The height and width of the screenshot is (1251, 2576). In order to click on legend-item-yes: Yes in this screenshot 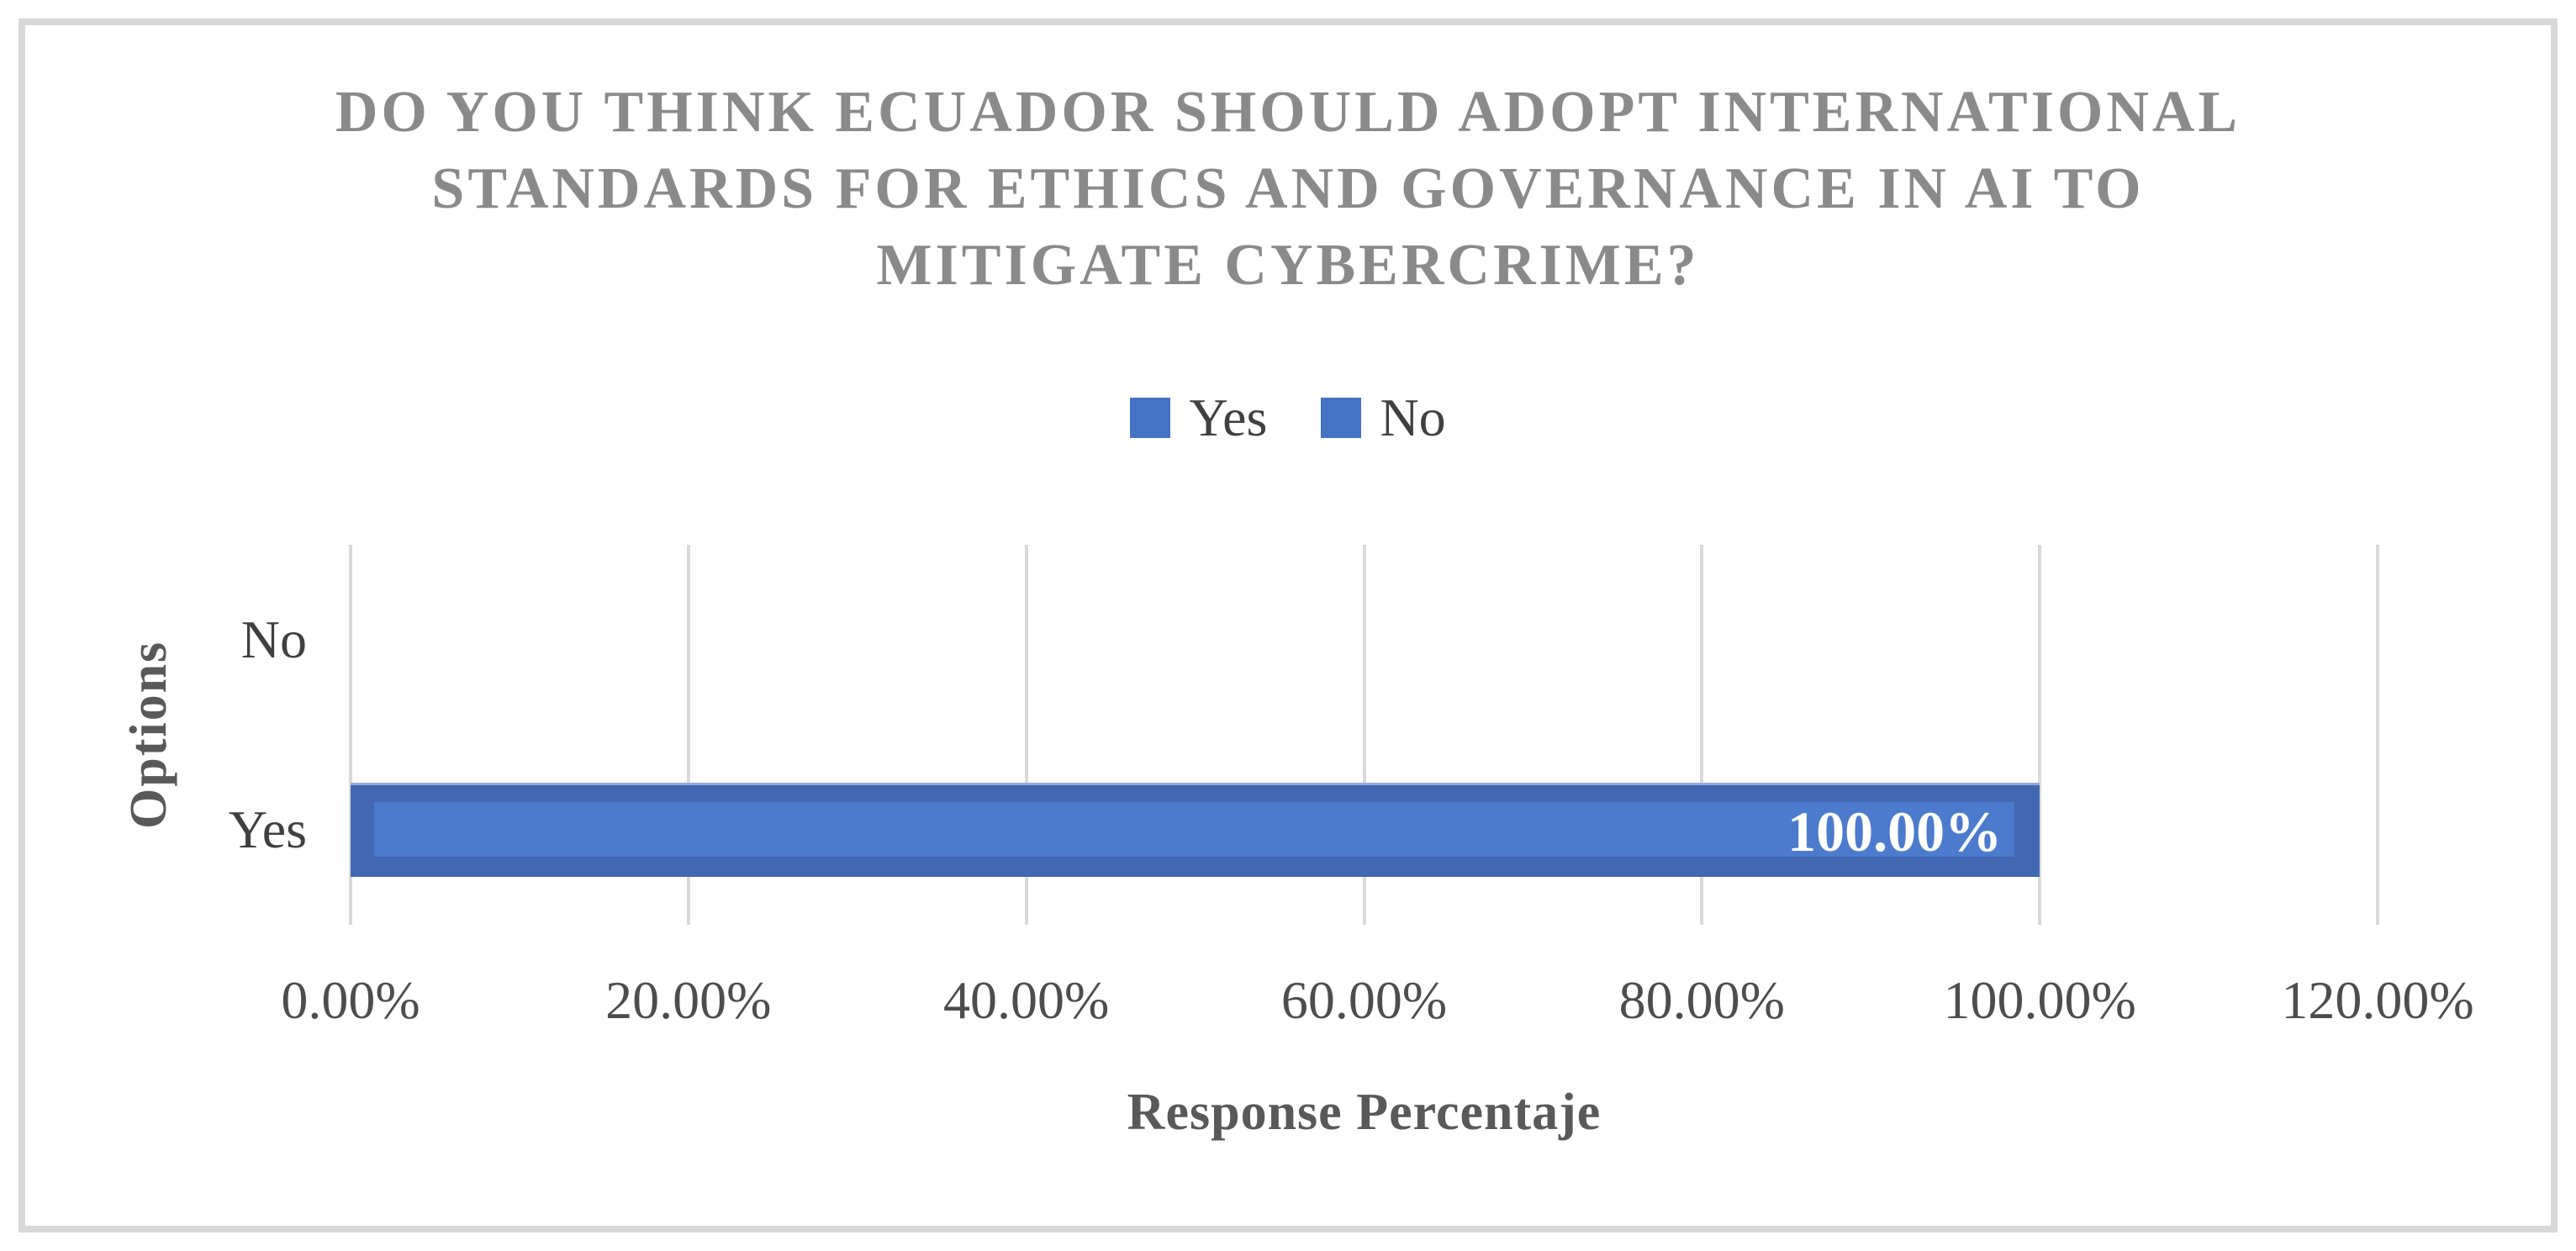, I will do `click(1198, 418)`.